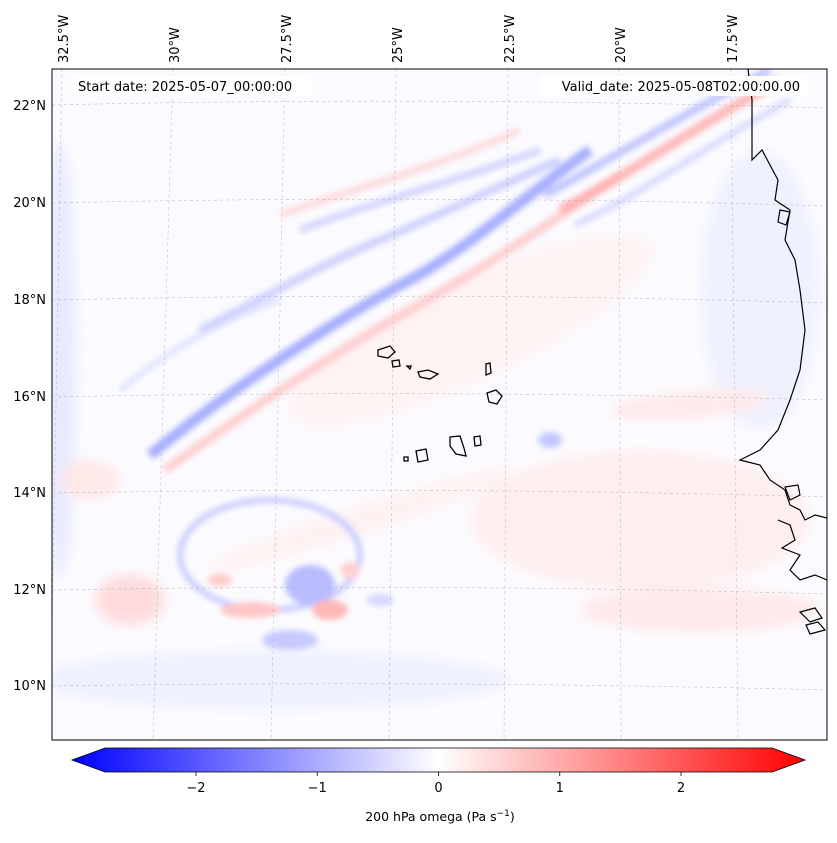 Image resolution: width=837 pixels, height=843 pixels. Describe the element at coordinates (398, 45) in the screenshot. I see `lon-label: 25°W` at that location.